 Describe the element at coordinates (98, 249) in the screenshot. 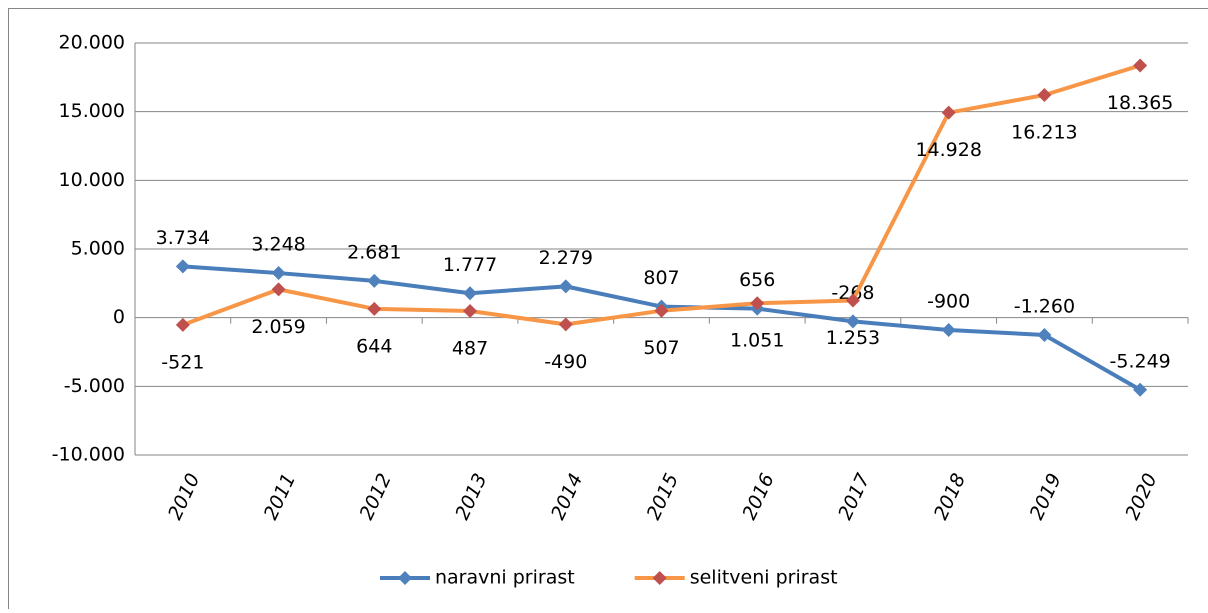

I see `y-tick-label: 5.000` at that location.